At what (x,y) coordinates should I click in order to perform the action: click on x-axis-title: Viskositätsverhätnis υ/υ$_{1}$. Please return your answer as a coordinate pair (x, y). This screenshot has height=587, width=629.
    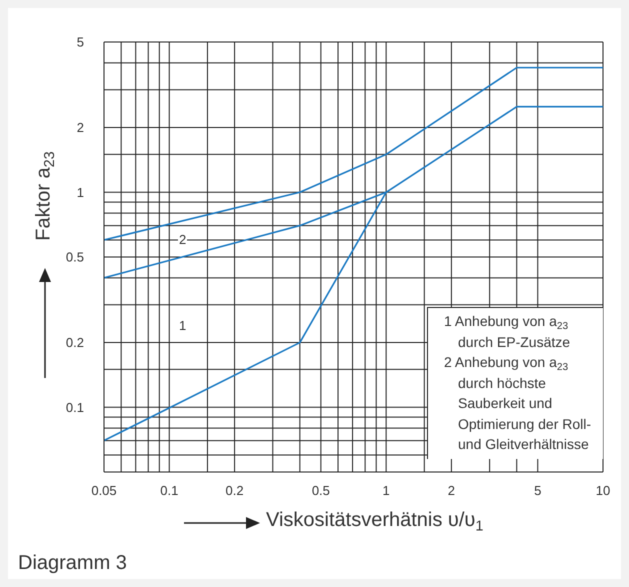
    Looking at the image, I should click on (375, 521).